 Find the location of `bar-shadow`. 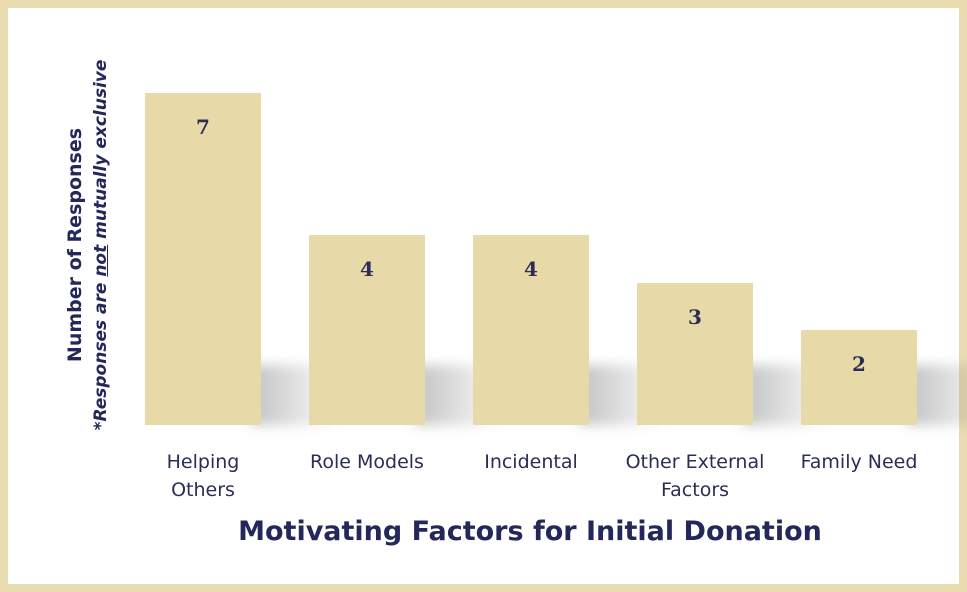

bar-shadow is located at coordinates (937, 395).